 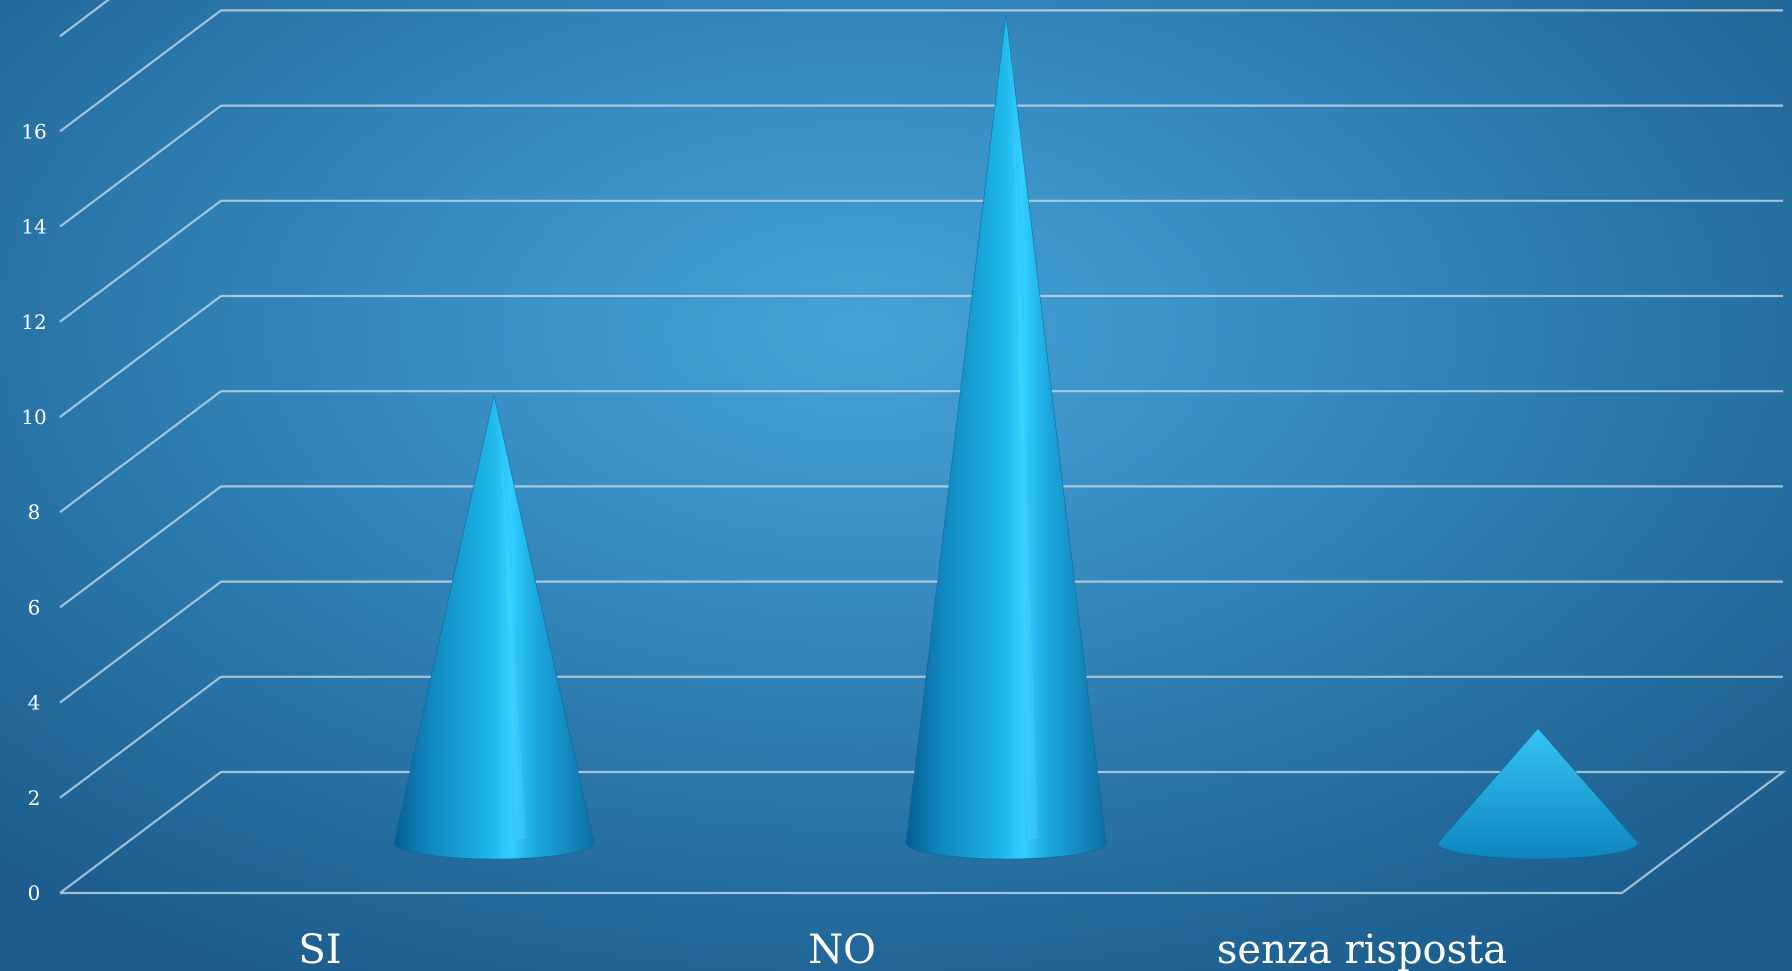 What do you see at coordinates (34, 607) in the screenshot?
I see `y-tick-label: 6` at bounding box center [34, 607].